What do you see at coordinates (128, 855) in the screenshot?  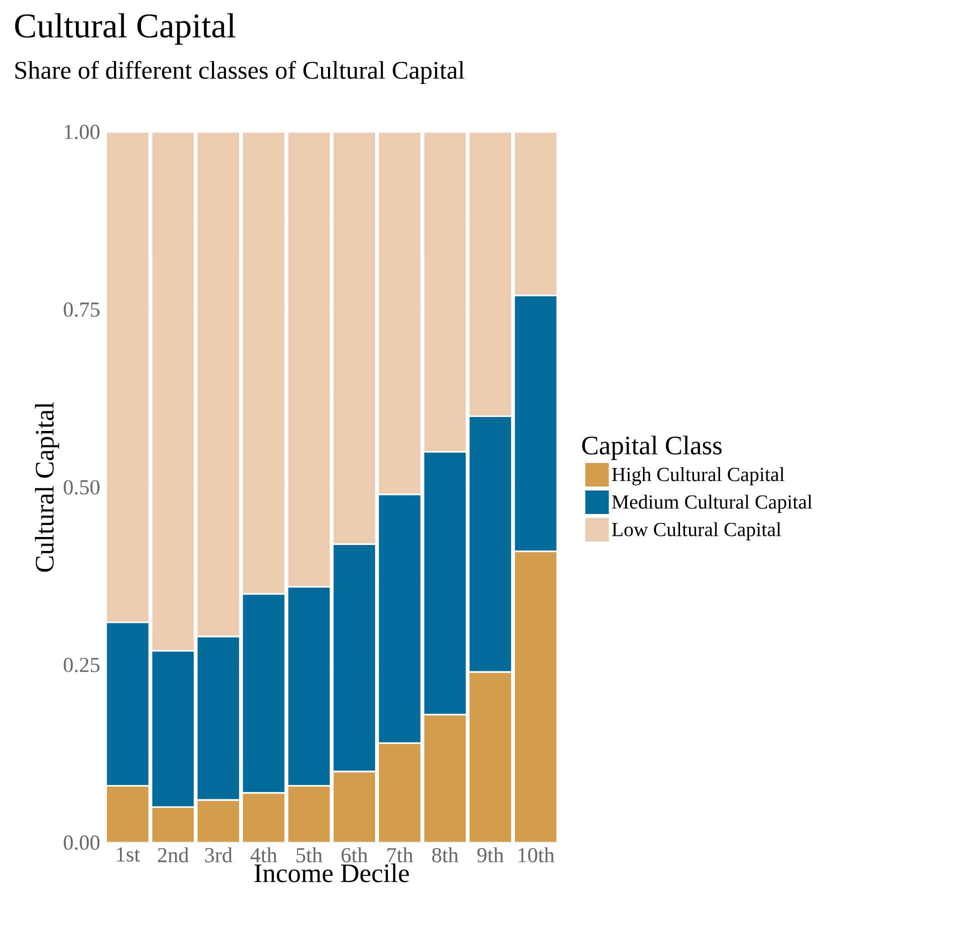 I see `x-tick-label: 1st` at bounding box center [128, 855].